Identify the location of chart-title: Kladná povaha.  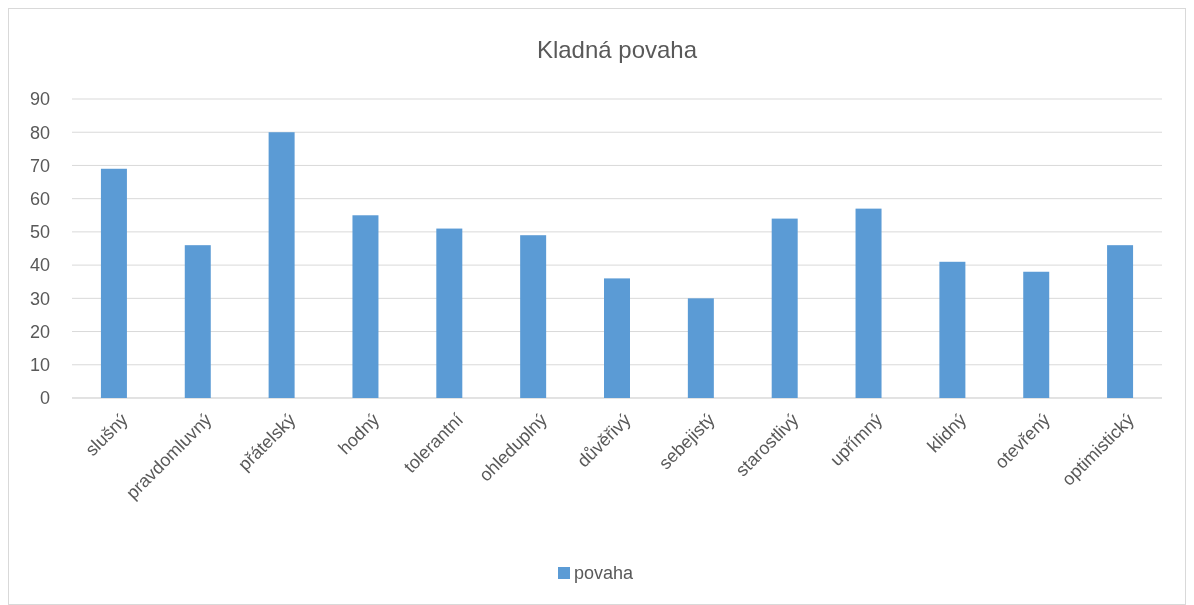
(617, 49).